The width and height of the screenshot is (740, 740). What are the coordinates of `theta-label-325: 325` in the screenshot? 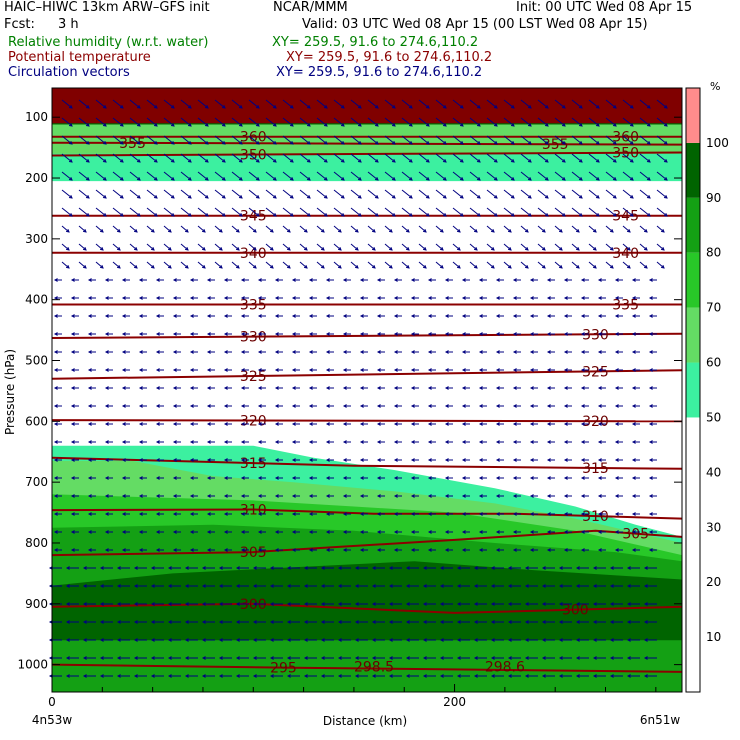 It's located at (595, 372).